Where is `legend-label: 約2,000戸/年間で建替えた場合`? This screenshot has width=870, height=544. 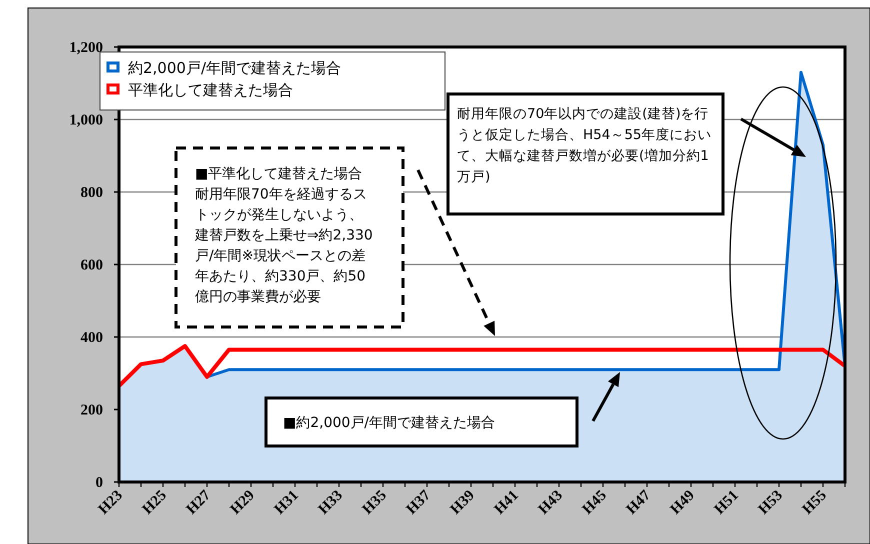 legend-label: 約2,000戸/年間で建替えた場合 is located at coordinates (234, 68).